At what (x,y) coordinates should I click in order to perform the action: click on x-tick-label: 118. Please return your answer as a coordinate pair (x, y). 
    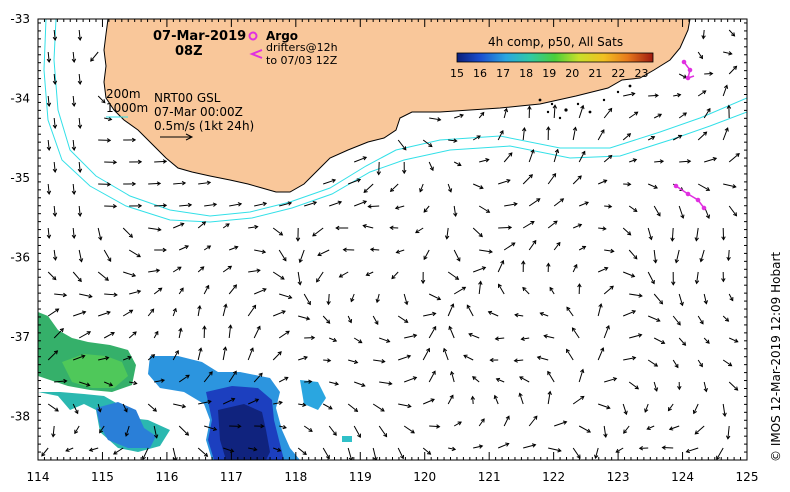
    Looking at the image, I should click on (295, 477).